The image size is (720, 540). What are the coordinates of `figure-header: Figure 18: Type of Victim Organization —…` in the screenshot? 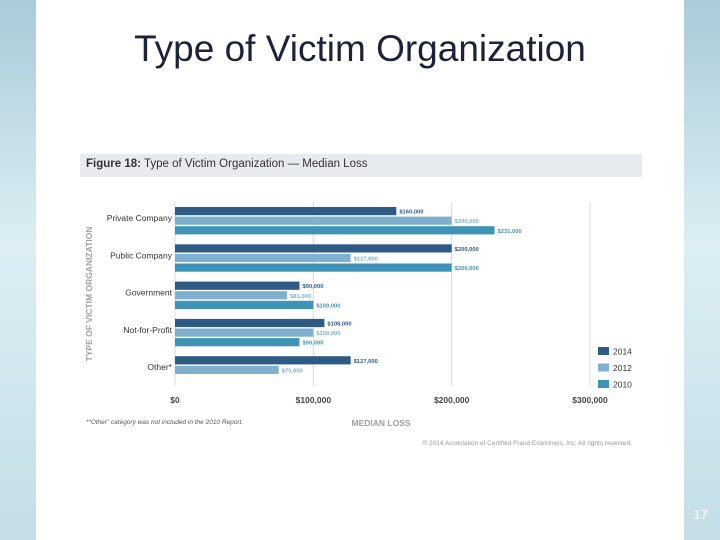 It's located at (361, 165).